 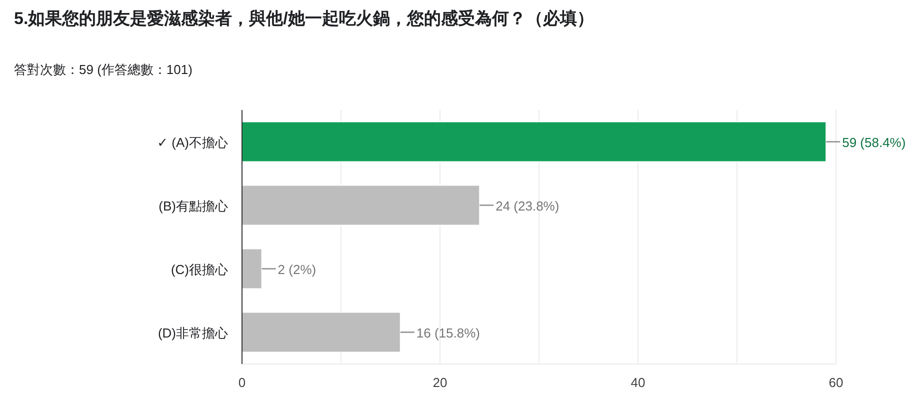 I want to click on subtitle: 答對次數：59 (作答總數：101), so click(x=103, y=69).